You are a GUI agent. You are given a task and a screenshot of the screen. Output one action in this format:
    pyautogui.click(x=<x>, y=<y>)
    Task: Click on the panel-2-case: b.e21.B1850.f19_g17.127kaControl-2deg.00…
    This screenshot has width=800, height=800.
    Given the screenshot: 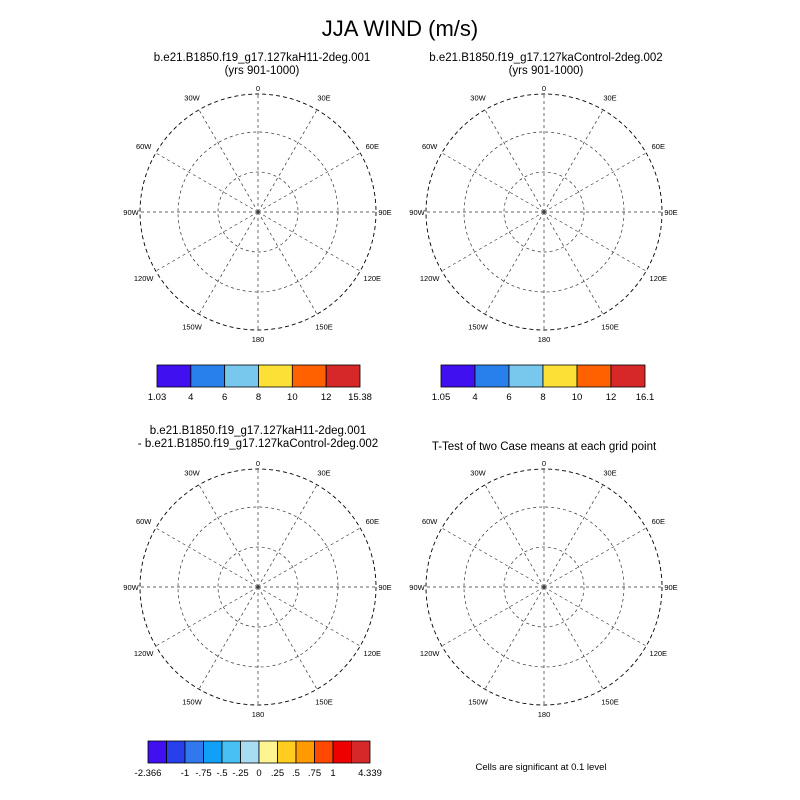 What is the action you would take?
    pyautogui.click(x=546, y=58)
    